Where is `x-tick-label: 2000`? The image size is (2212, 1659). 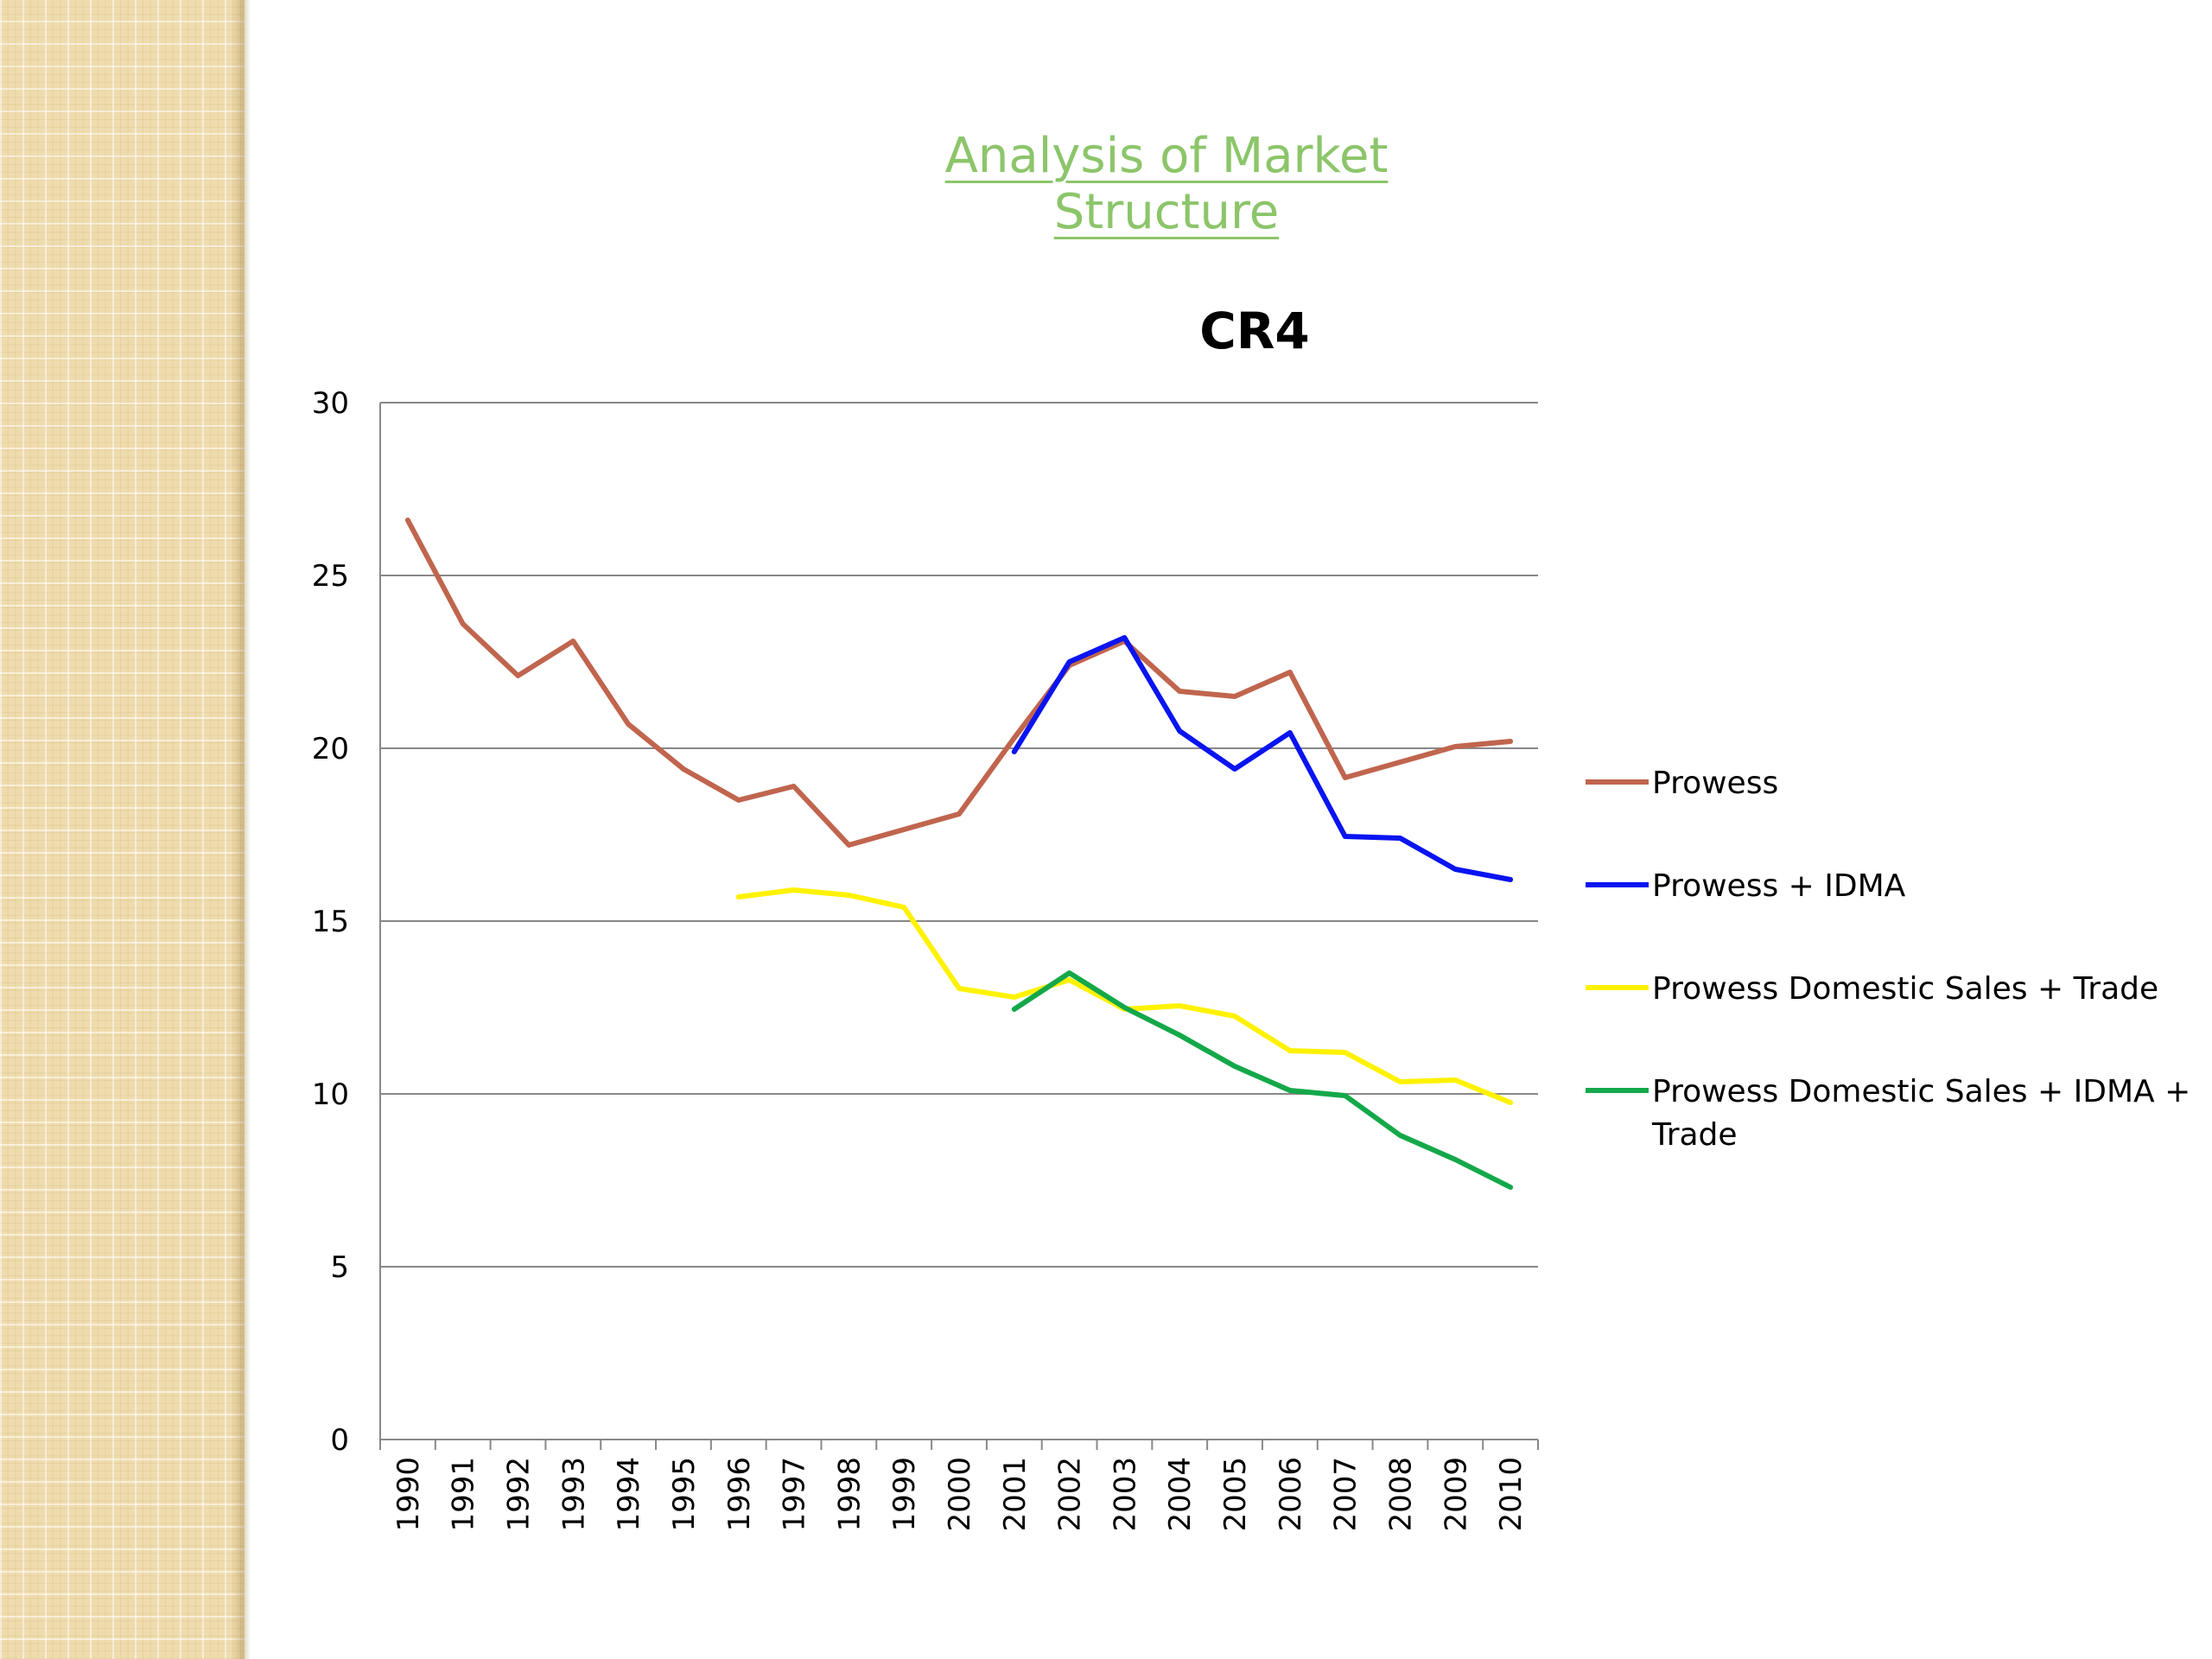 x-tick-label: 2000 is located at coordinates (960, 1494).